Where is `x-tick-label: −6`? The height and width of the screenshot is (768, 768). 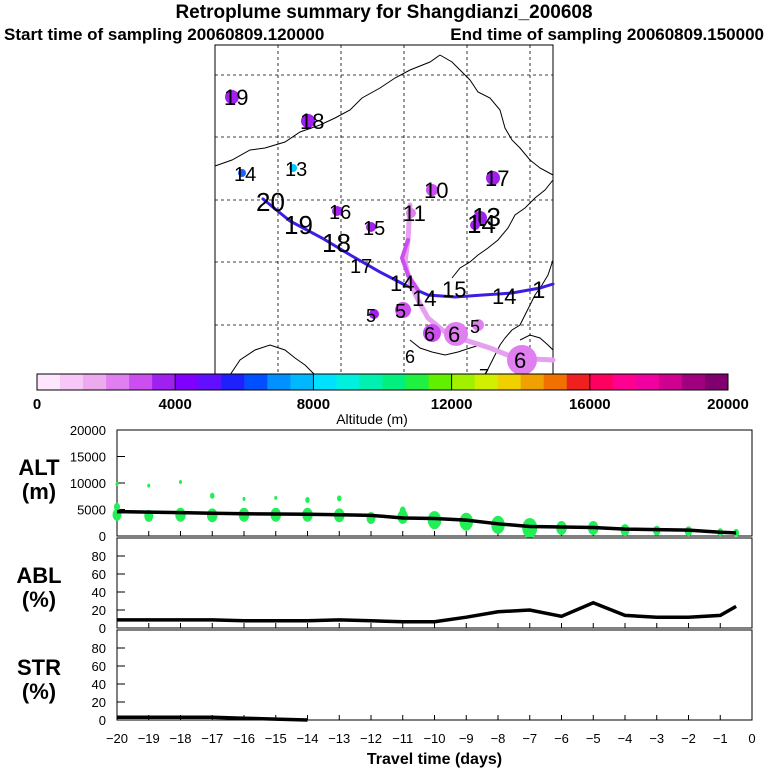 x-tick-label: −6 is located at coordinates (561, 738).